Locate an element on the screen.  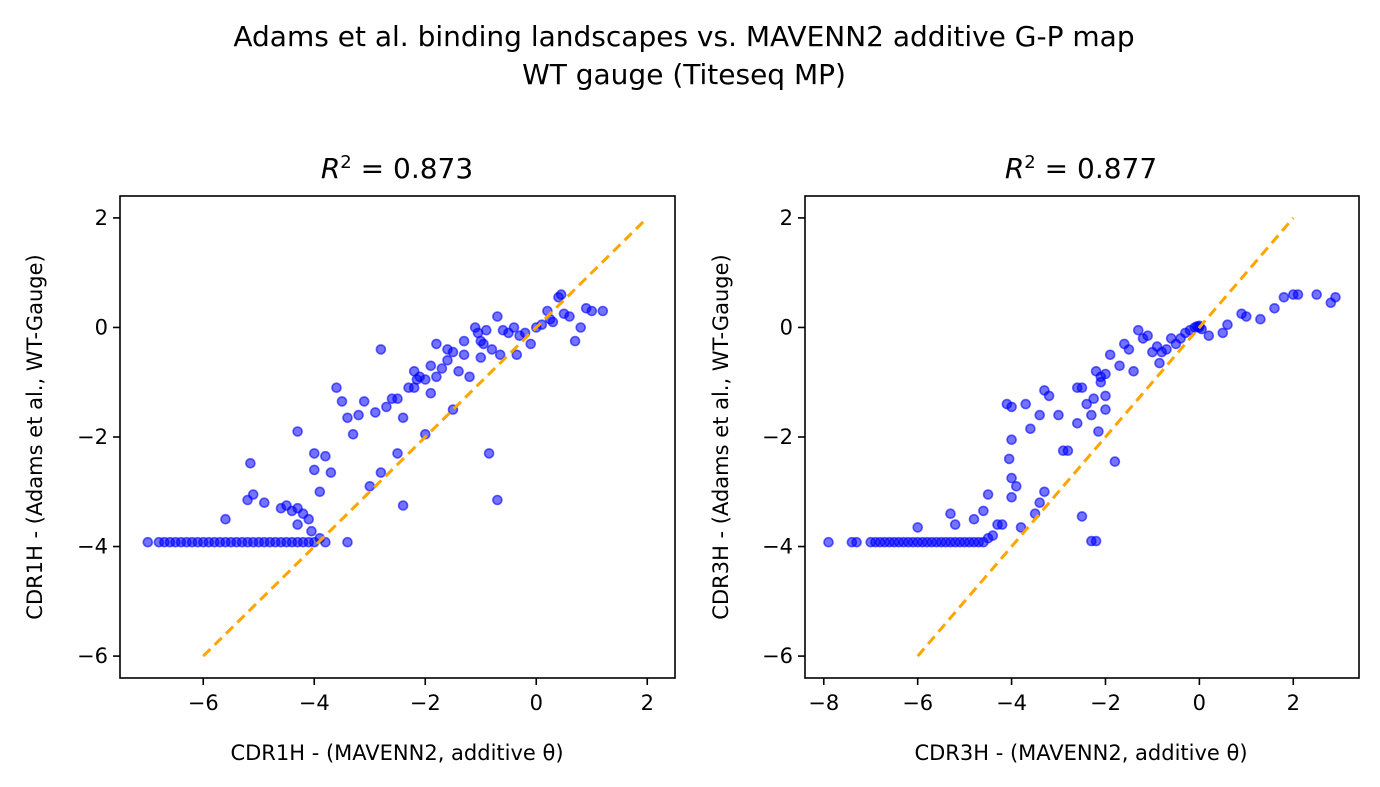
x-tick-label: 0 is located at coordinates (1199, 703).